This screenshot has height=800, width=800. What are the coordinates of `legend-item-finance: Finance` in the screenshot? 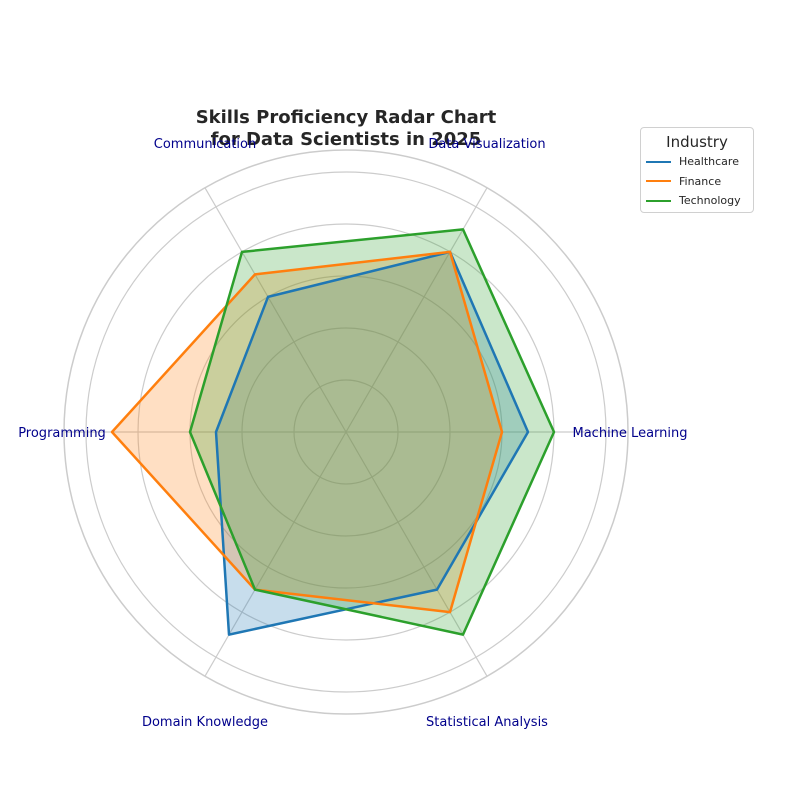 It's located at (697, 182).